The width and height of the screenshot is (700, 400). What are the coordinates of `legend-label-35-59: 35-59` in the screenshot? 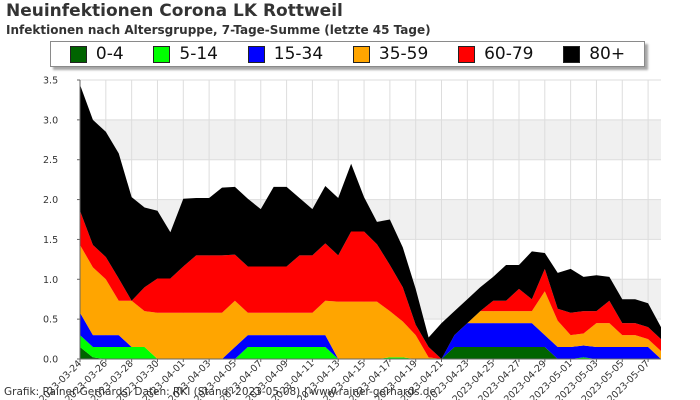 It's located at (403, 54).